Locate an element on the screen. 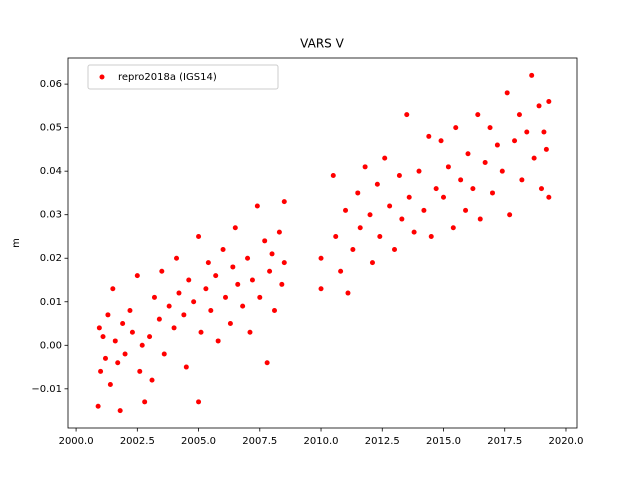 The height and width of the screenshot is (484, 640). y-tick-label: 0.00 is located at coordinates (51, 345).